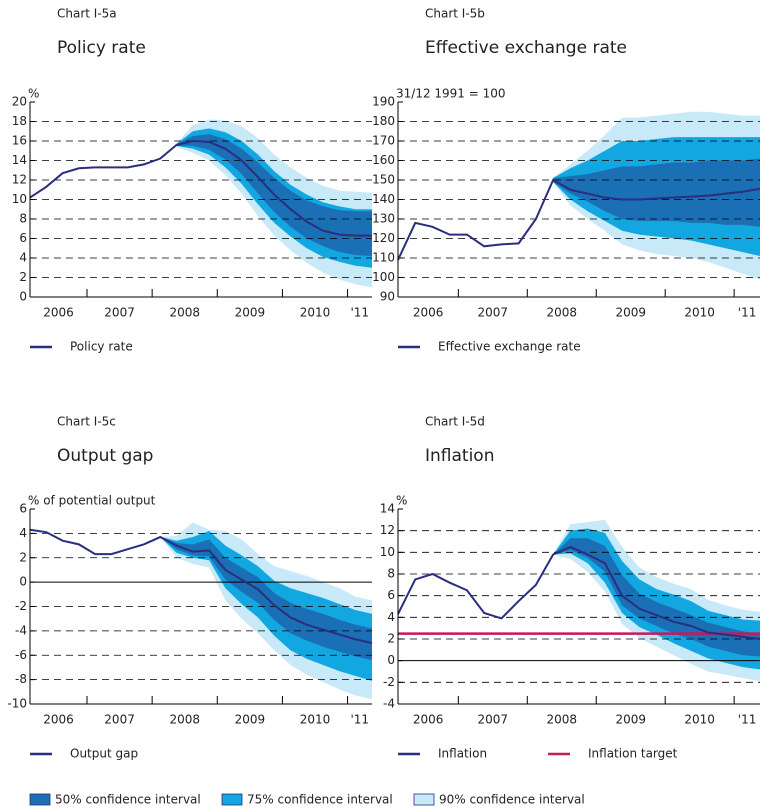 Image resolution: width=764 pixels, height=811 pixels. I want to click on y-tick-label: 180, so click(383, 121).